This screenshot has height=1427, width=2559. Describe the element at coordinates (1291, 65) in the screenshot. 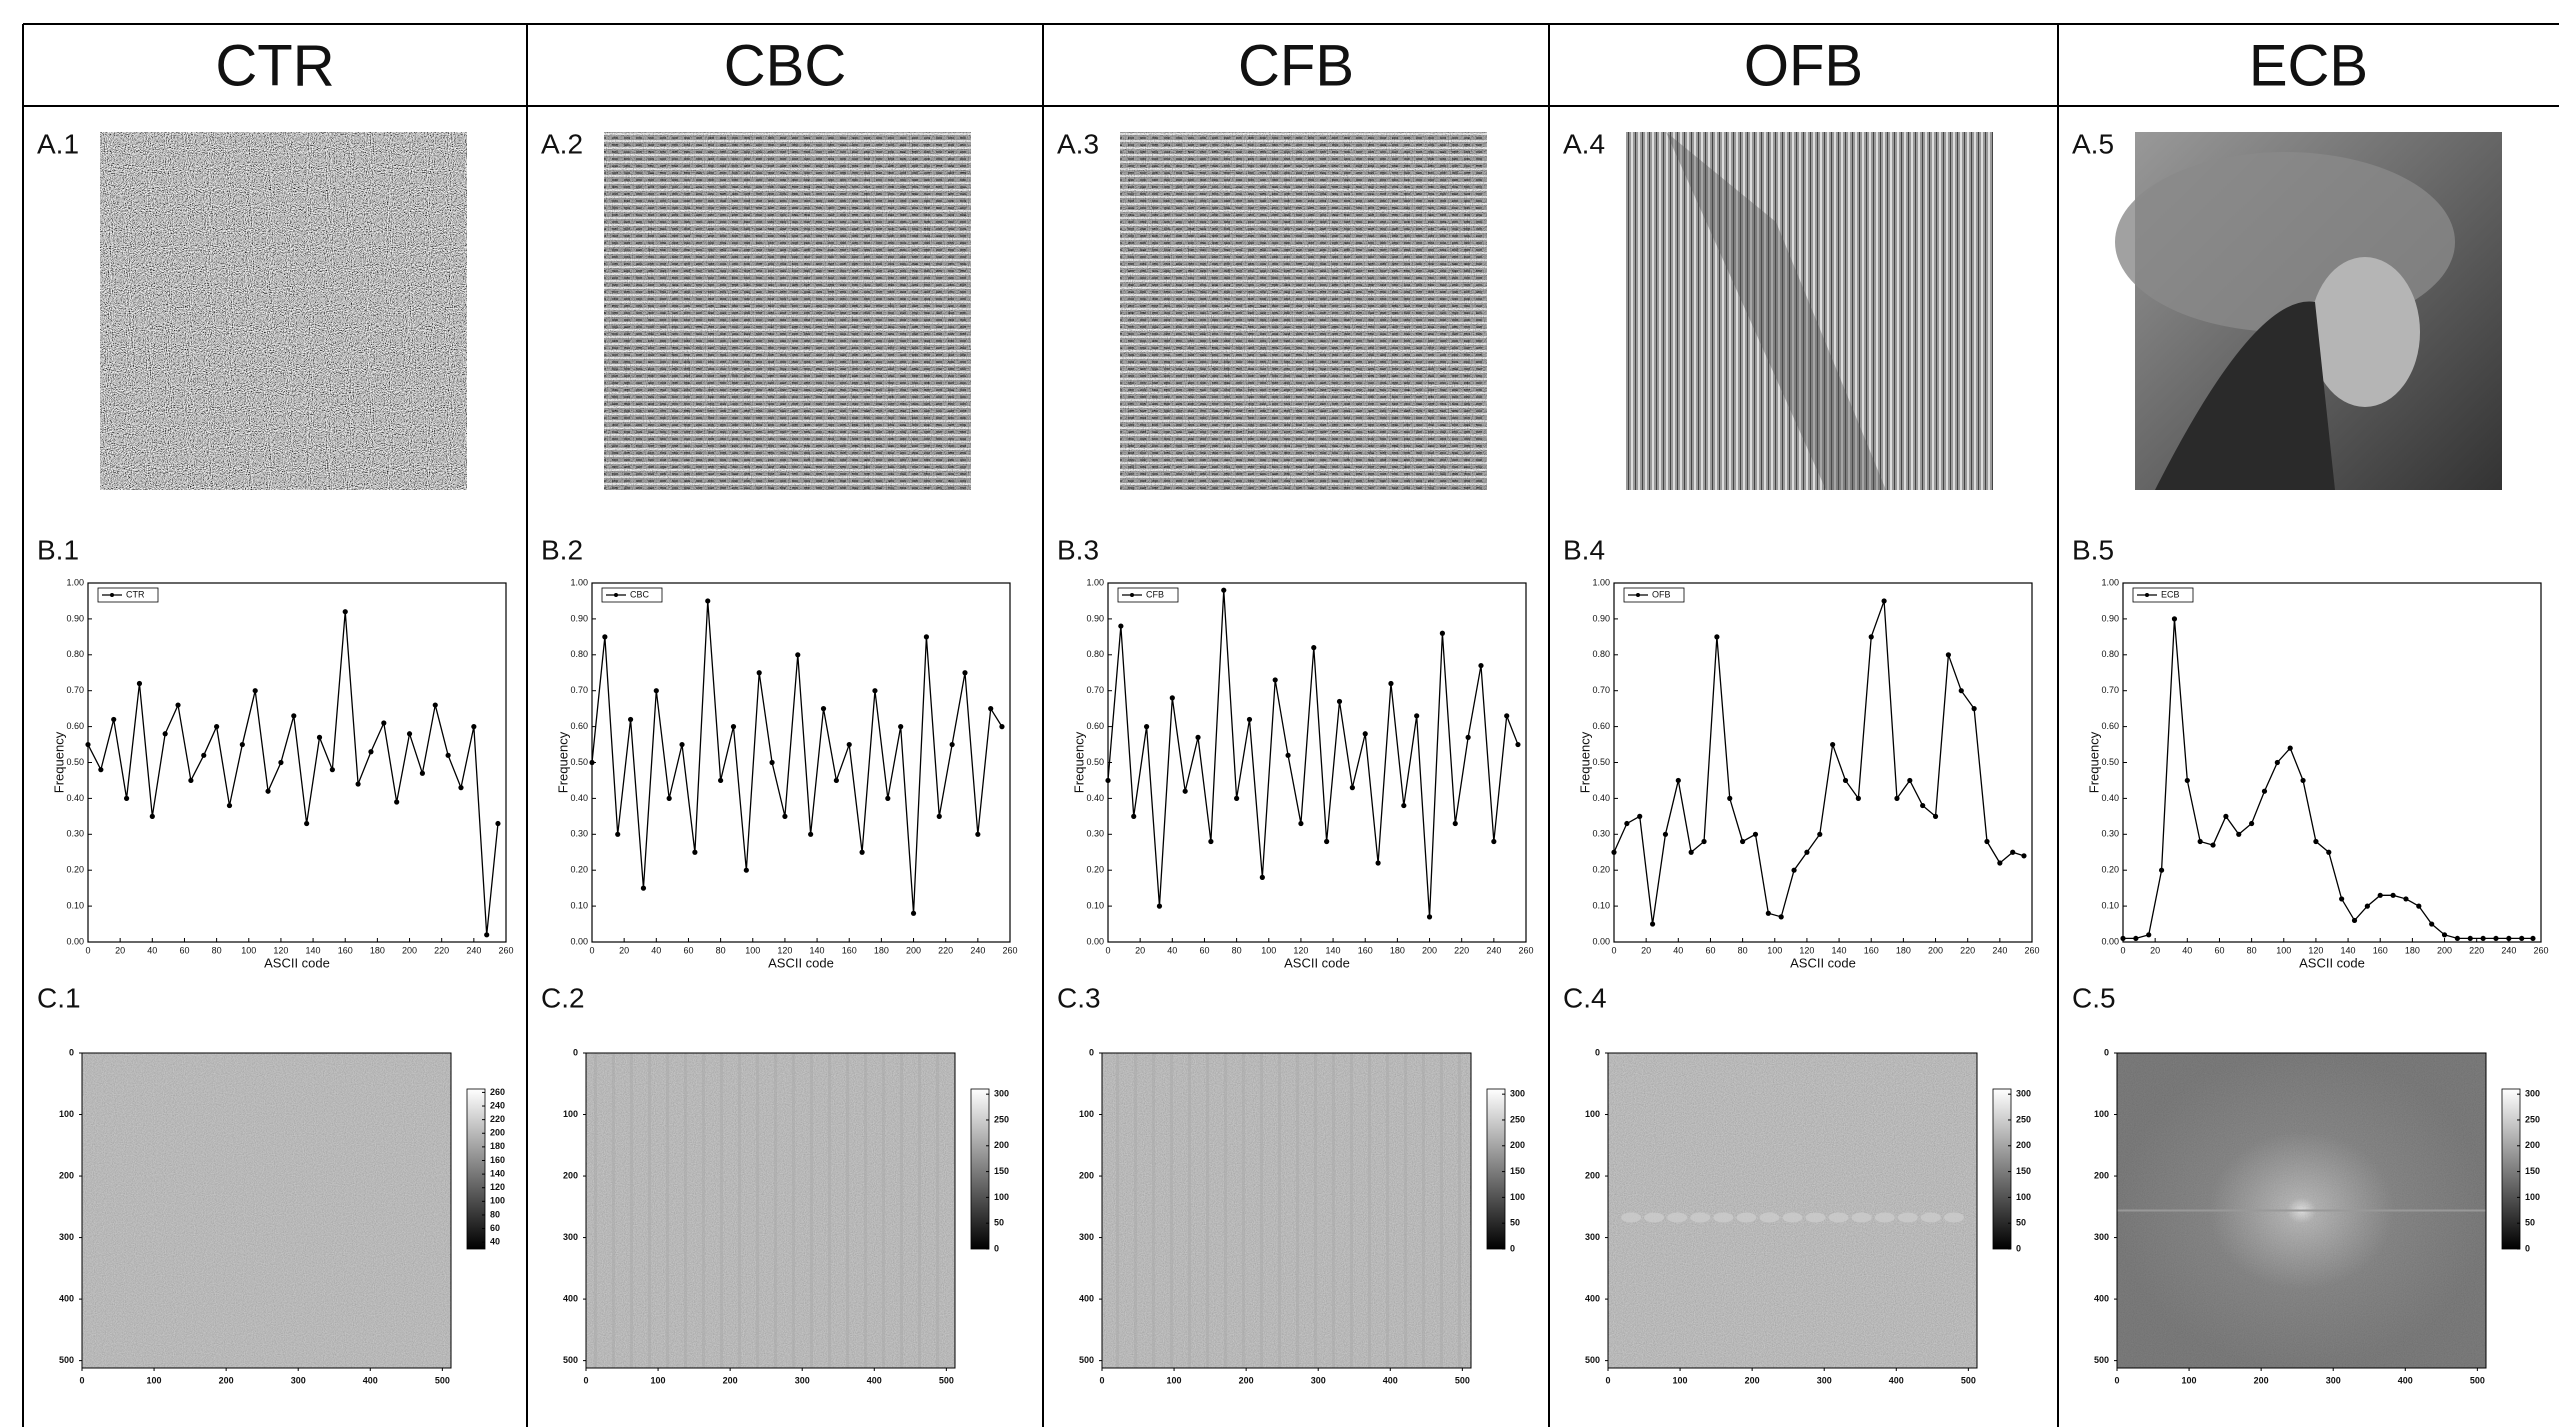

I see `frame` at that location.